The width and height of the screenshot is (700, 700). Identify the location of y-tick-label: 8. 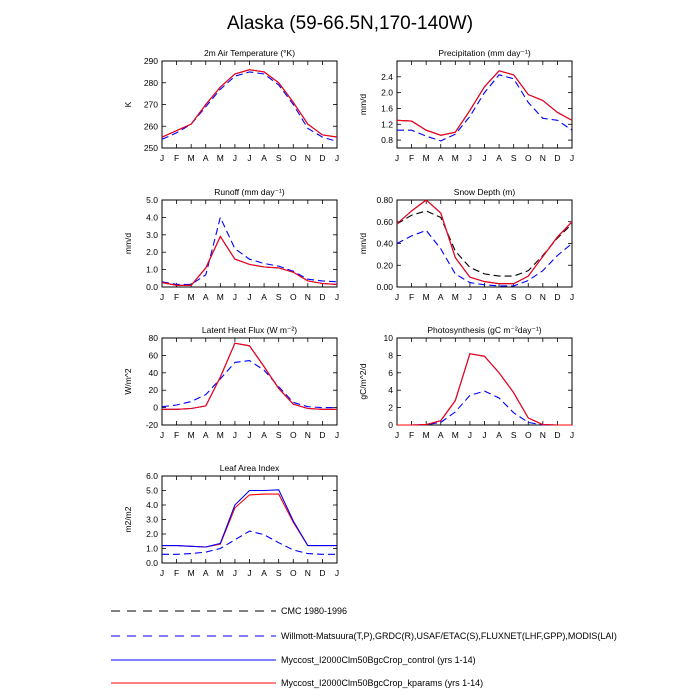
(390, 355).